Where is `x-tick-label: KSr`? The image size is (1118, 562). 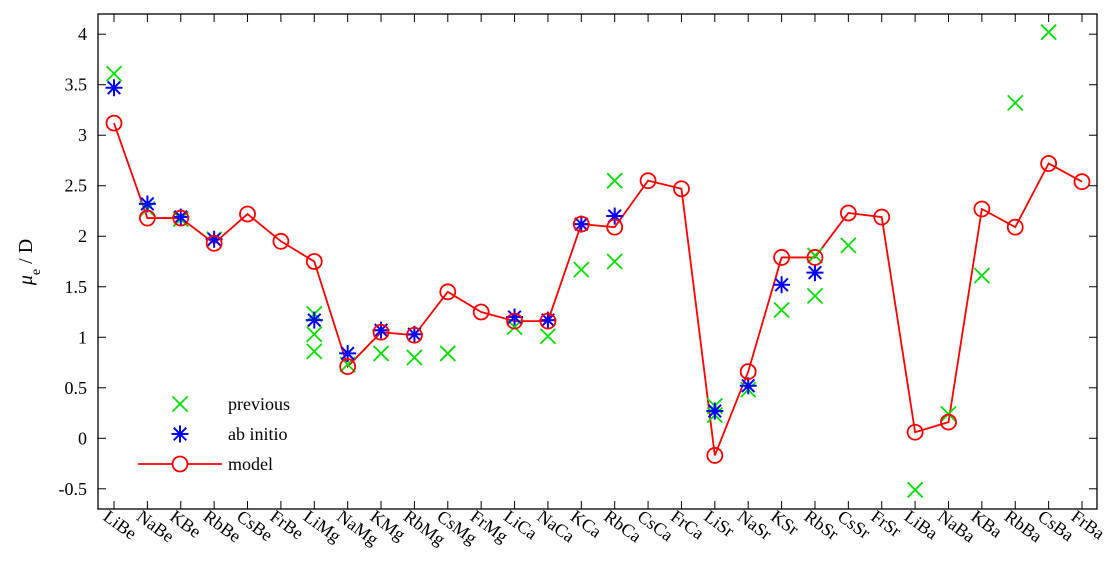
x-tick-label: KSr is located at coordinates (784, 522).